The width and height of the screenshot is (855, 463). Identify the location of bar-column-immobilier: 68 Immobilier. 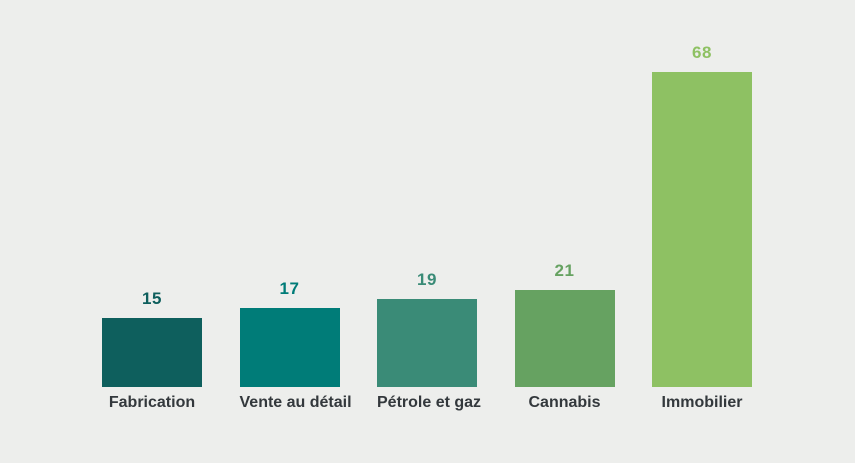
(702, 227).